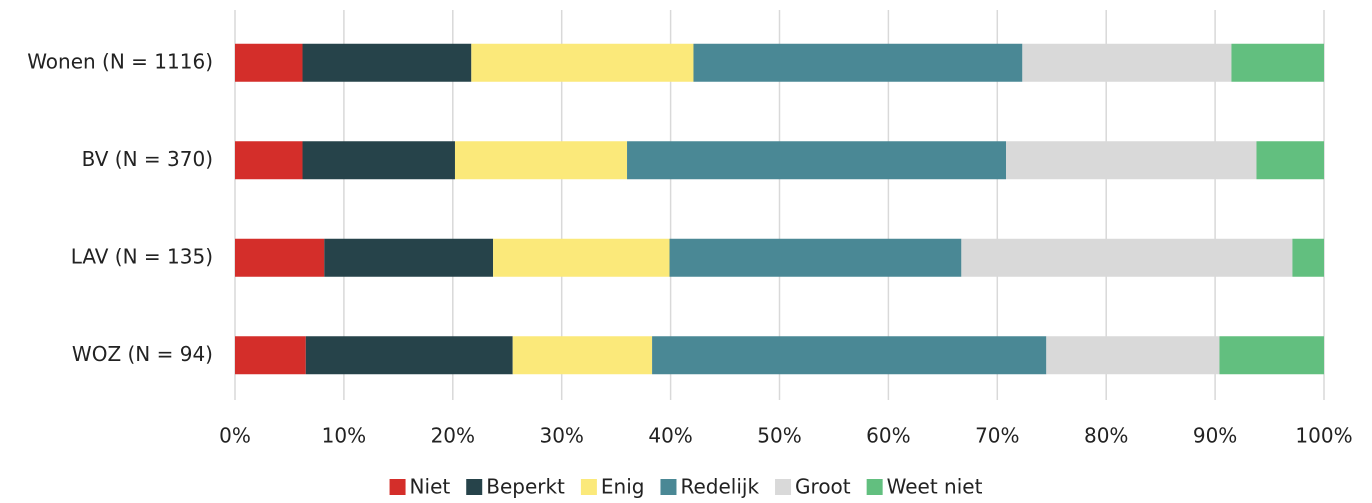 The height and width of the screenshot is (503, 1372). What do you see at coordinates (235, 436) in the screenshot?
I see `x-tick-label: 0%` at bounding box center [235, 436].